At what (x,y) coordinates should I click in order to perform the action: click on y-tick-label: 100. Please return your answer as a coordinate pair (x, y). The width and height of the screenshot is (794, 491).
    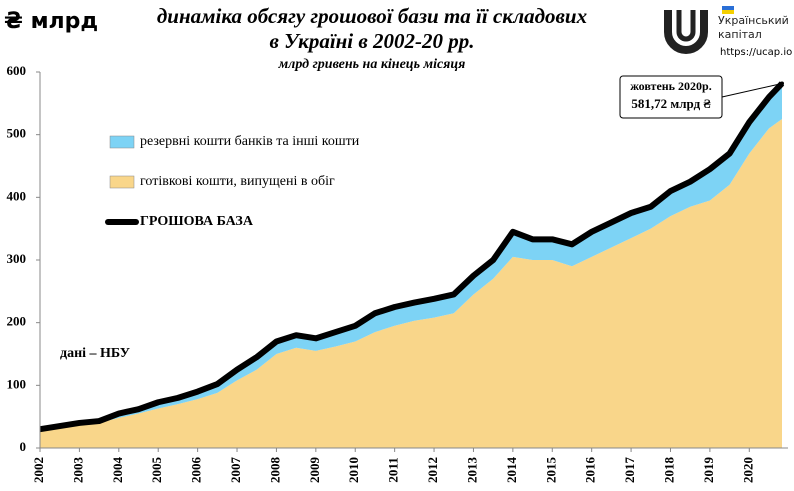
    Looking at the image, I should click on (17, 383).